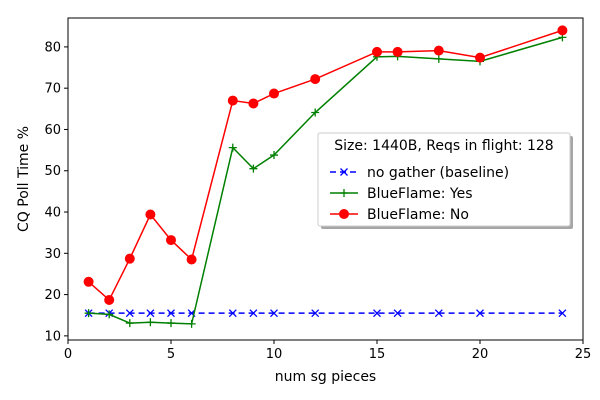 The image size is (600, 400). I want to click on x-axis-label: num sg pieces, so click(325, 377).